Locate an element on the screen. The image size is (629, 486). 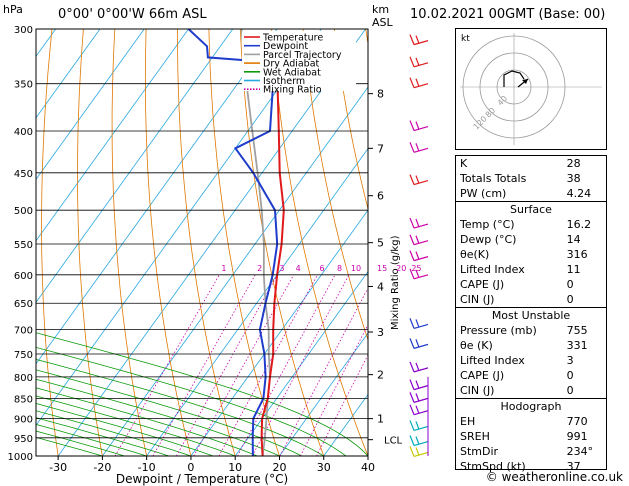
section-title: Most Unstable is located at coordinates (531, 315).